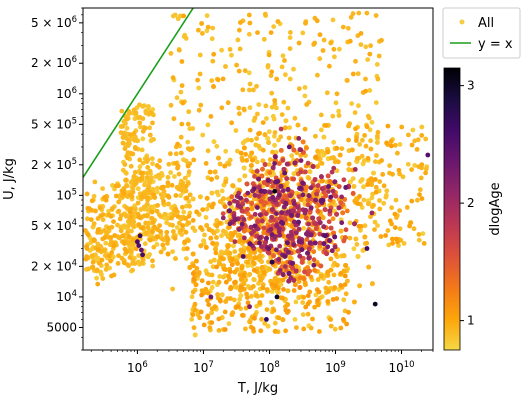 The image size is (526, 400). I want to click on tick-label: 104, so click(66, 296).